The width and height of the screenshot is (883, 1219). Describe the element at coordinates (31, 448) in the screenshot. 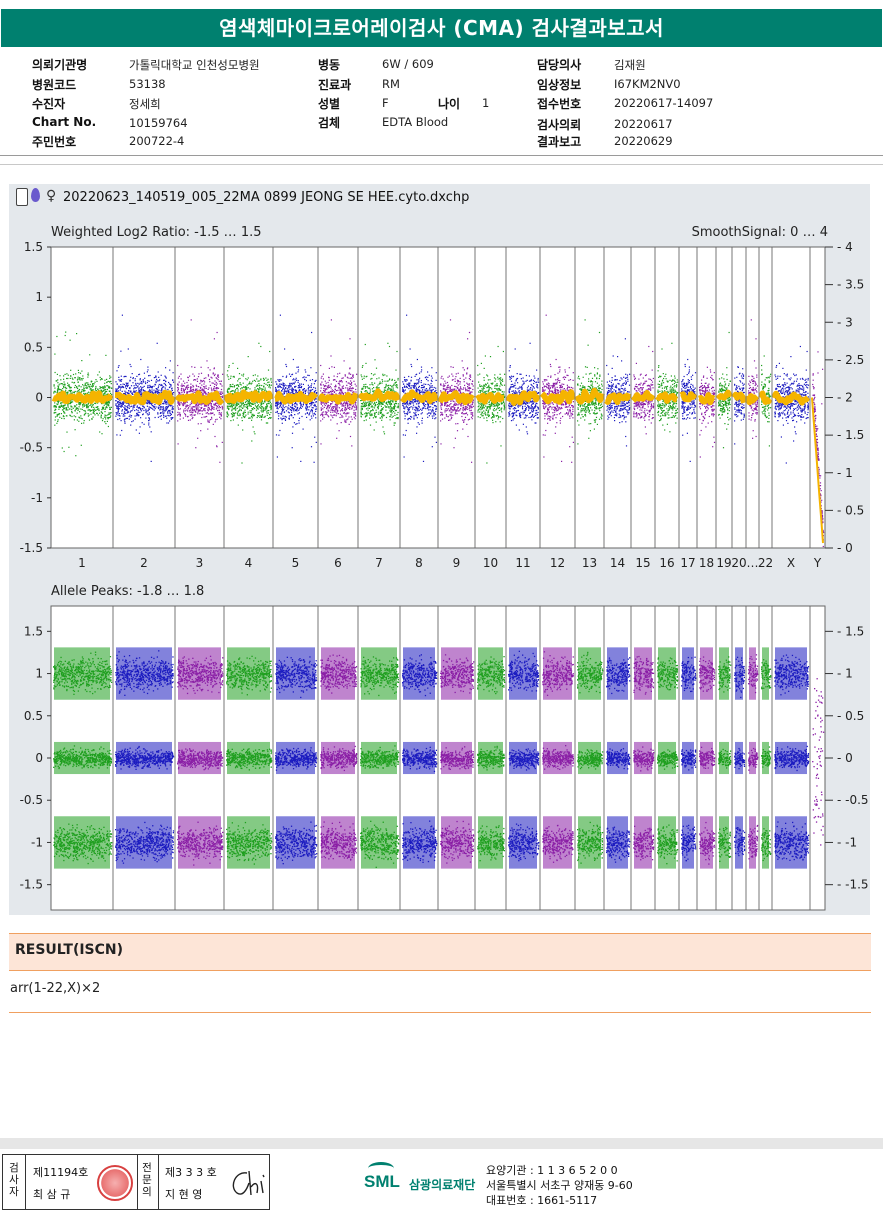

I see `y-tick-label: -0.5` at that location.